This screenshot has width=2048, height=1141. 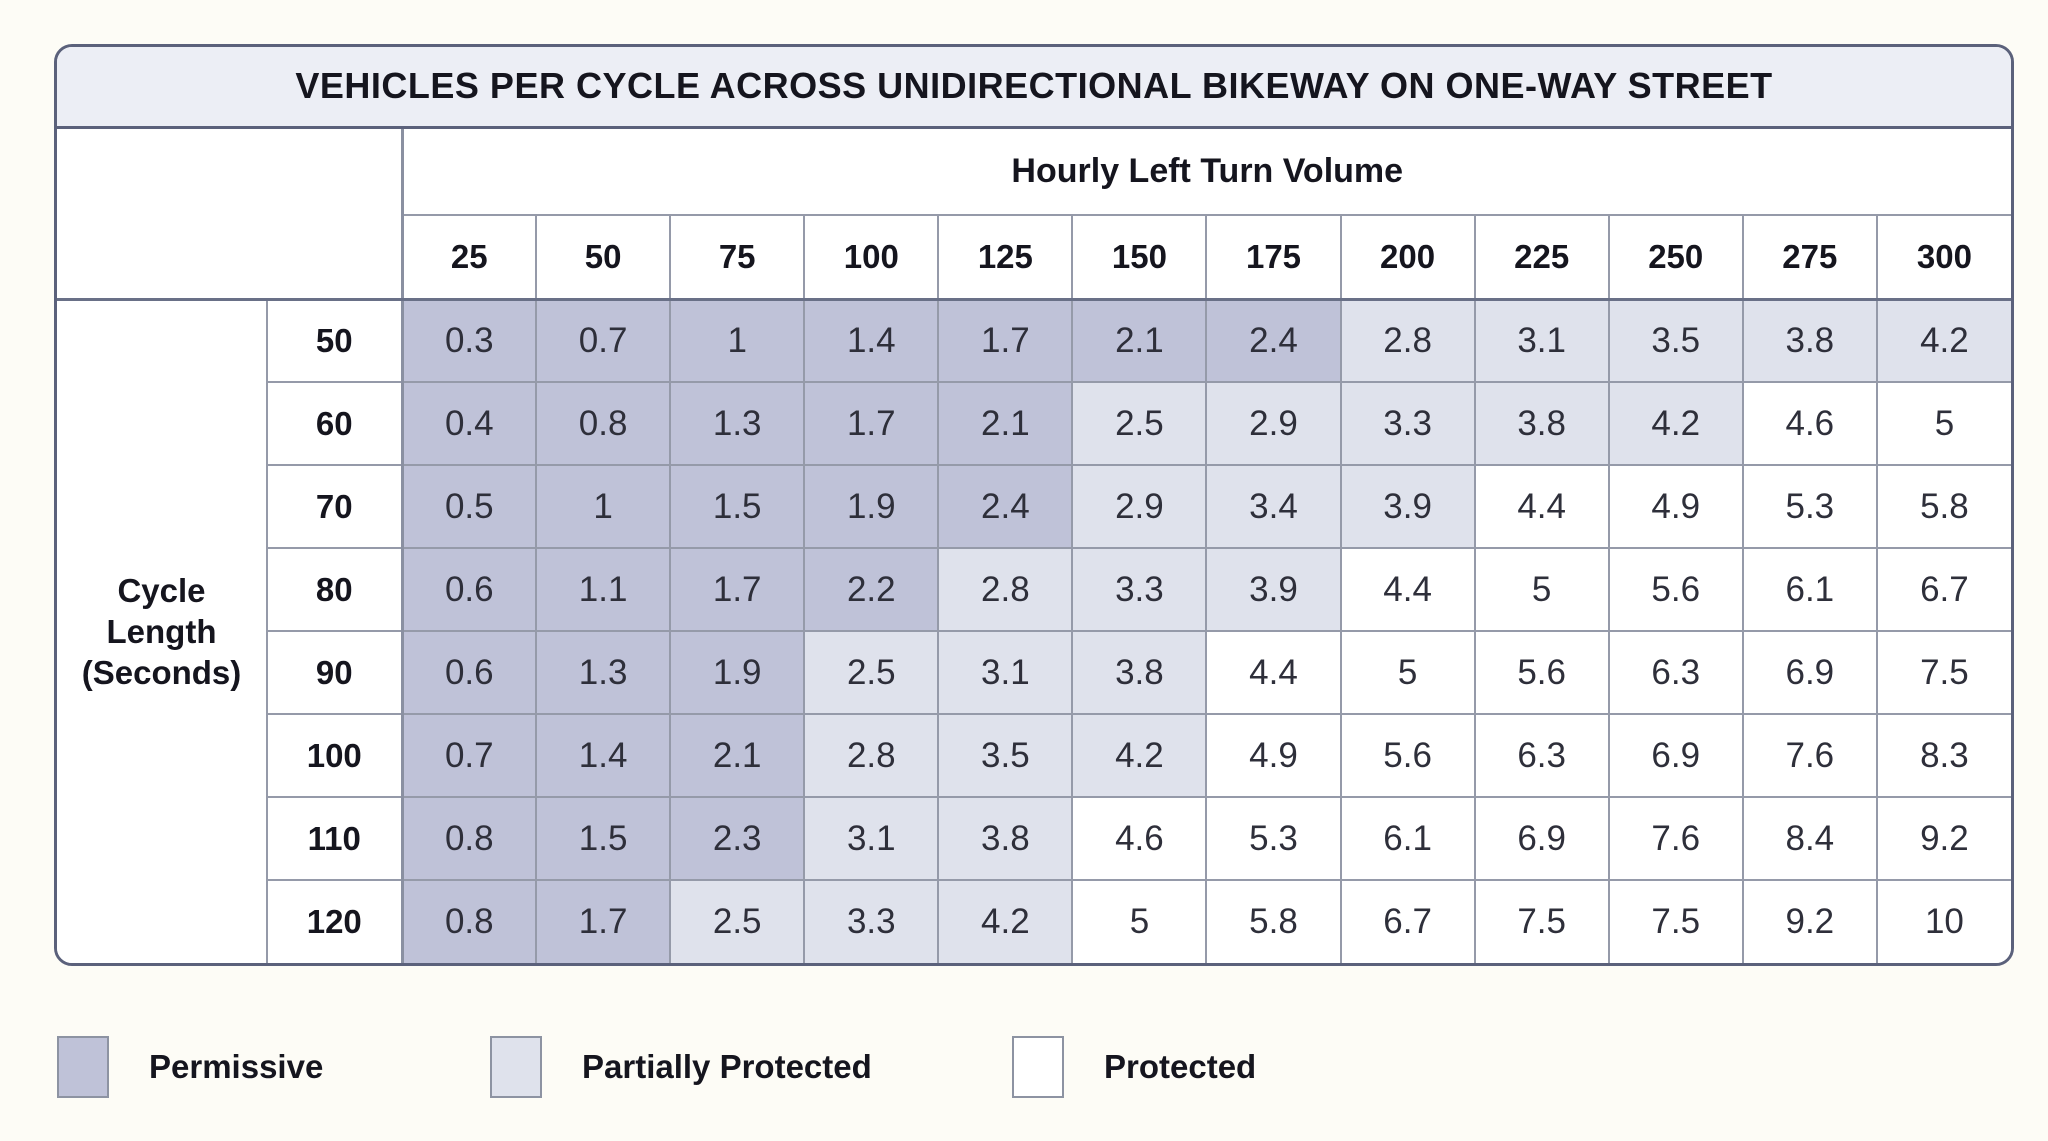 I want to click on table-row: 60 0.4 0.8 1.3 1.7 2.1 2.5 2.9 3.3 3.8 4.2 4.6 5, so click(x=1034, y=423).